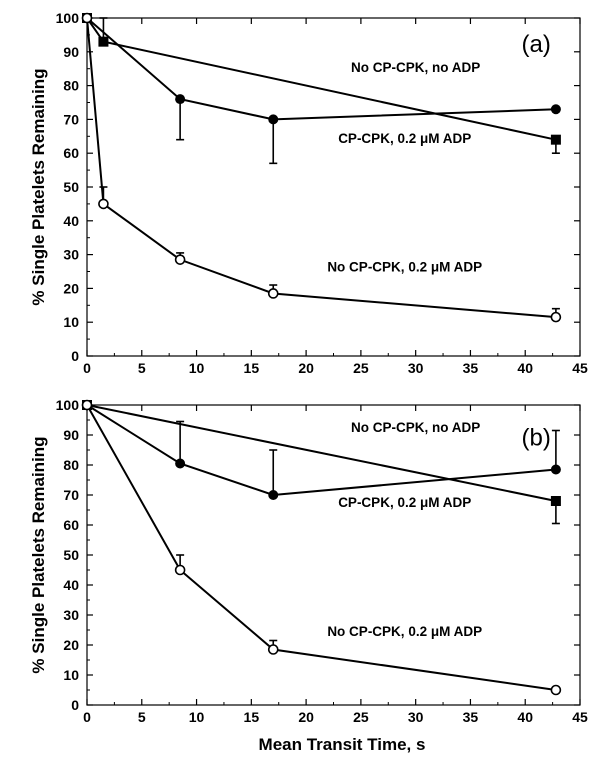 Image resolution: width=595 pixels, height=764 pixels. I want to click on panel-label: (a), so click(536, 44).